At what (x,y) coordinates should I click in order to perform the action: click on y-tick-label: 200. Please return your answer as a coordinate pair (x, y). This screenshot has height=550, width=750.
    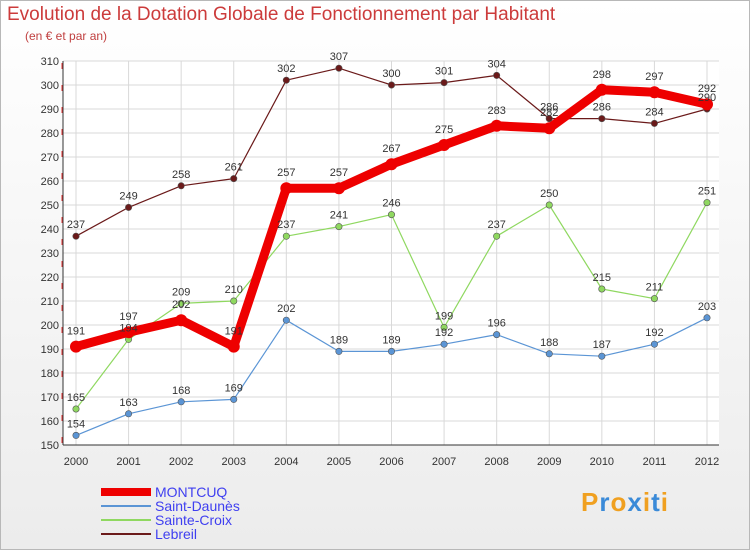
    Looking at the image, I should click on (50, 326).